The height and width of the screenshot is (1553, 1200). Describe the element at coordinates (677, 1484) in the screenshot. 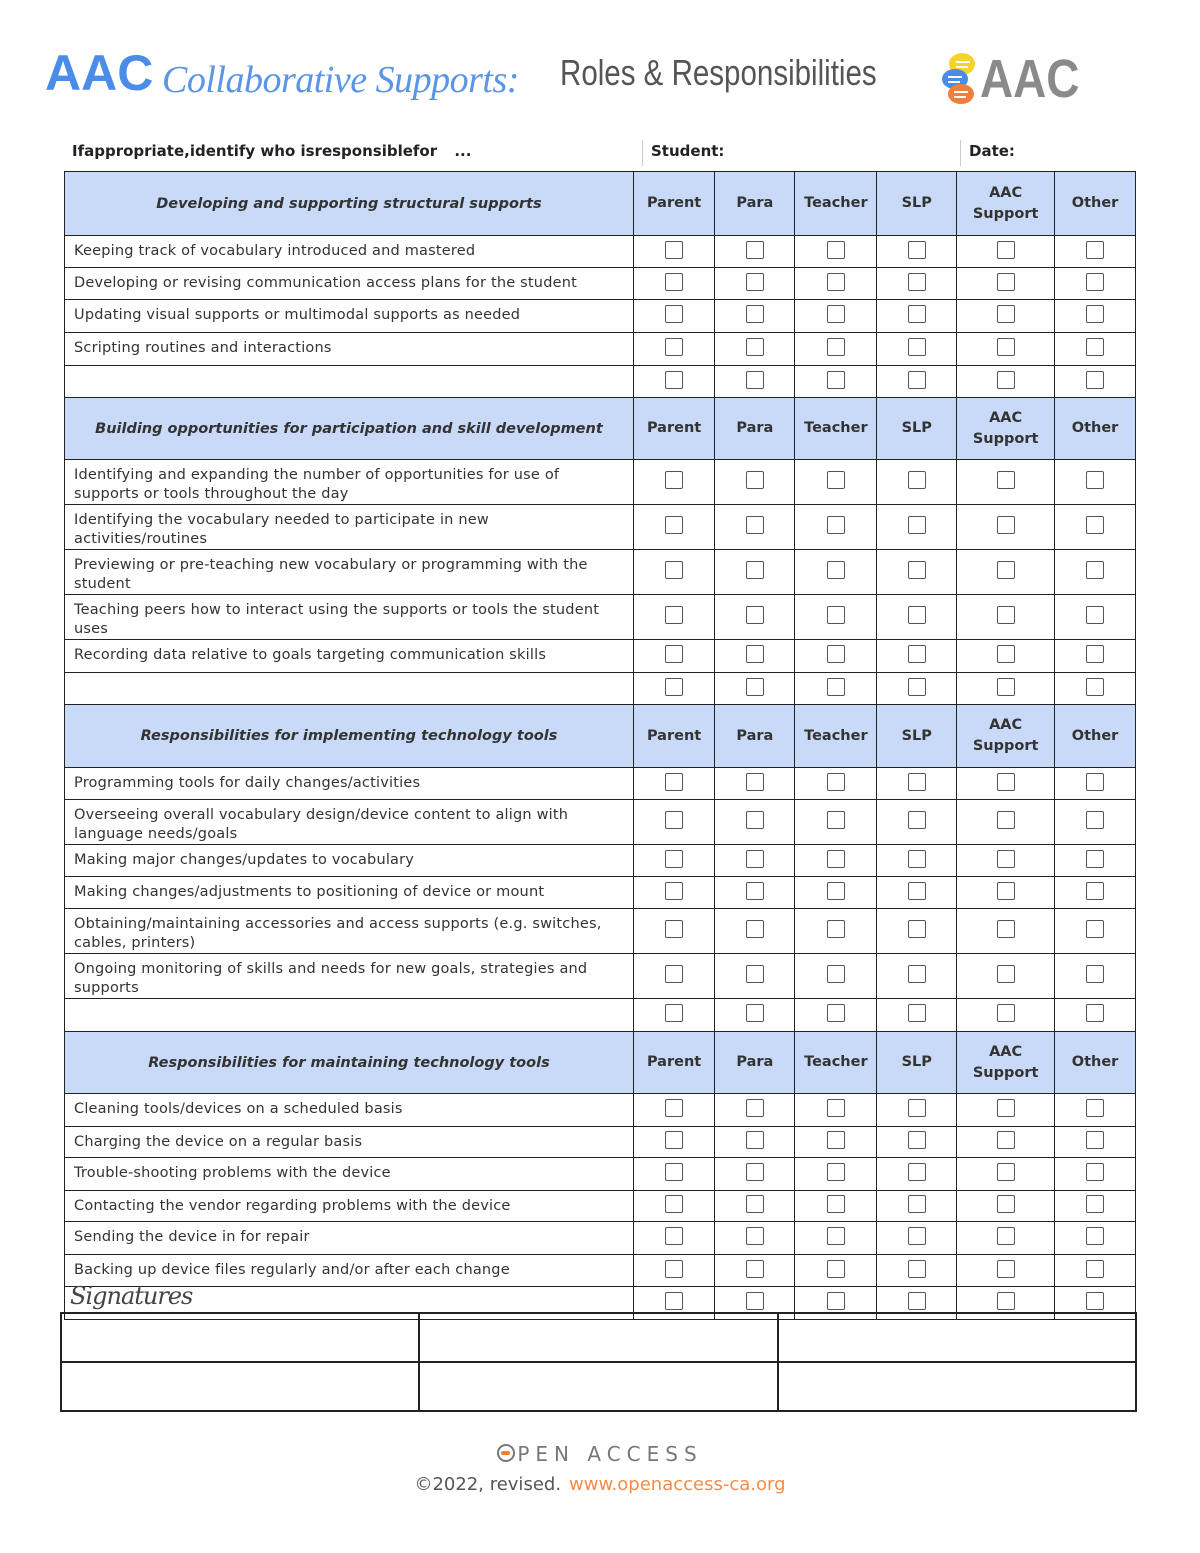

I see `website-link: www.openaccess-ca.org` at that location.